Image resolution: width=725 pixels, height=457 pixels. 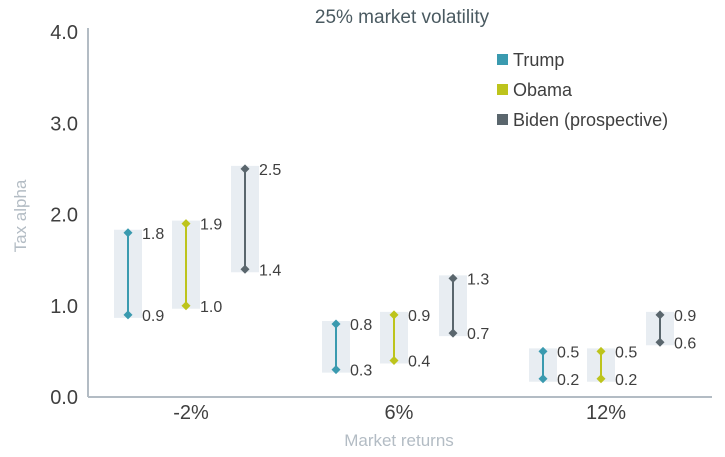 What do you see at coordinates (64, 398) in the screenshot?
I see `y-tick-label: 0.0` at bounding box center [64, 398].